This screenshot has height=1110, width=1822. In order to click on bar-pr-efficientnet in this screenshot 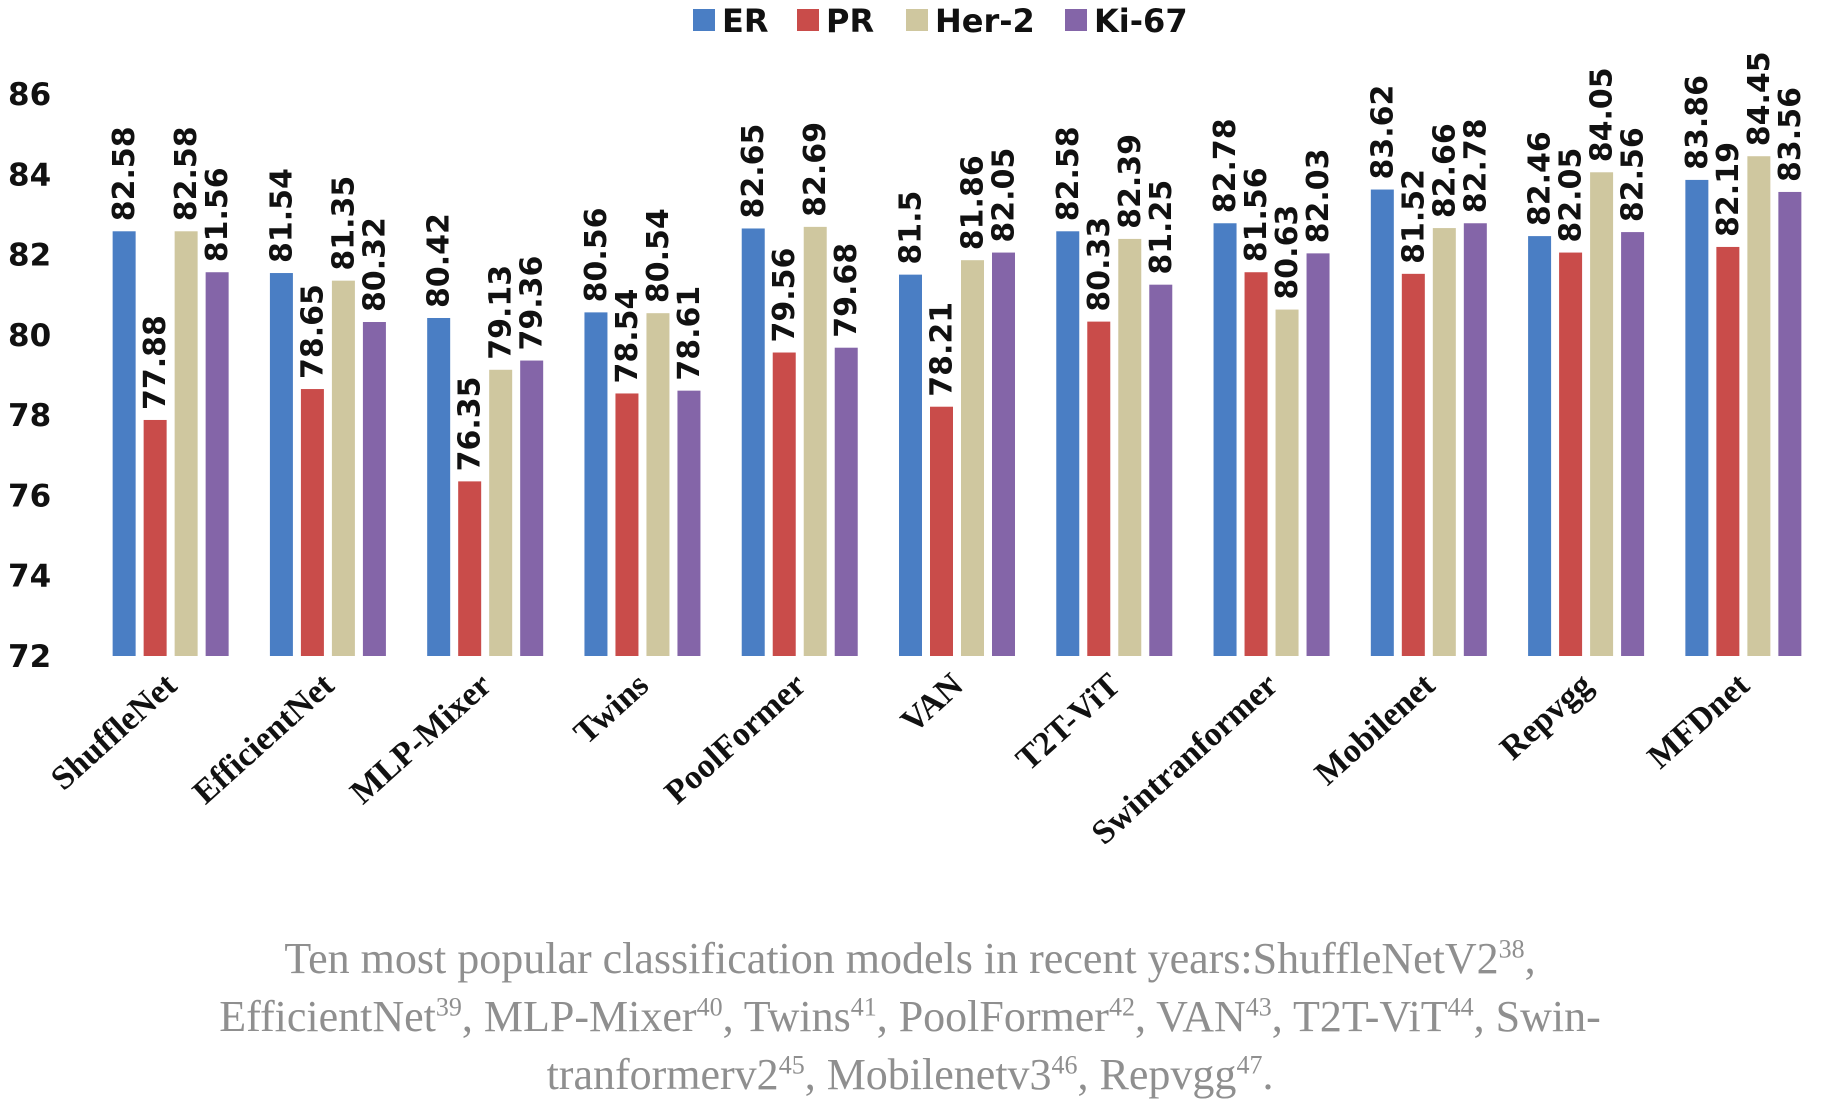, I will do `click(312, 522)`.